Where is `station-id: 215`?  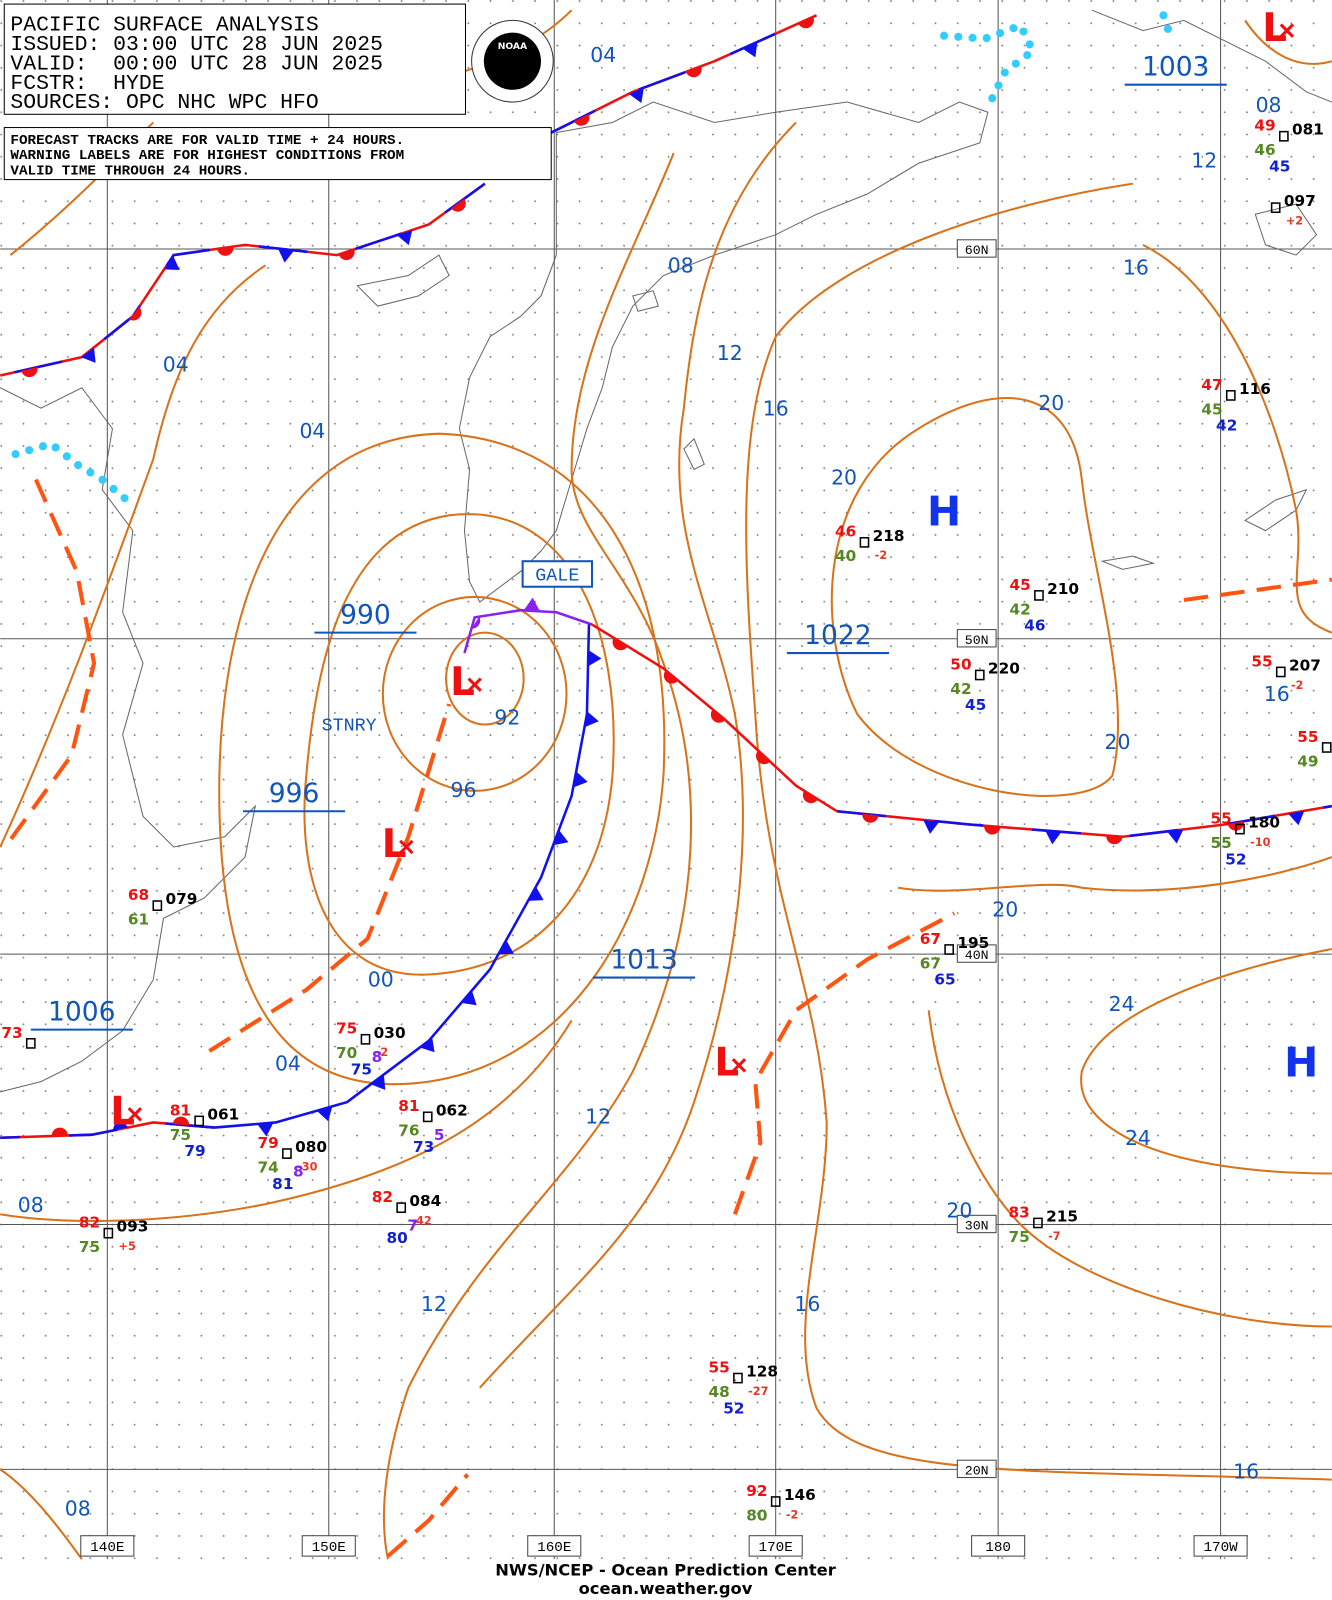
station-id: 215 is located at coordinates (1062, 1216).